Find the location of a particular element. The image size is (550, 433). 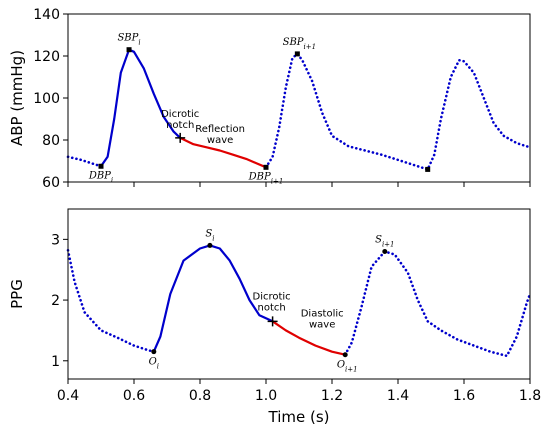

x-tick-label: 0.8 is located at coordinates (200, 396).